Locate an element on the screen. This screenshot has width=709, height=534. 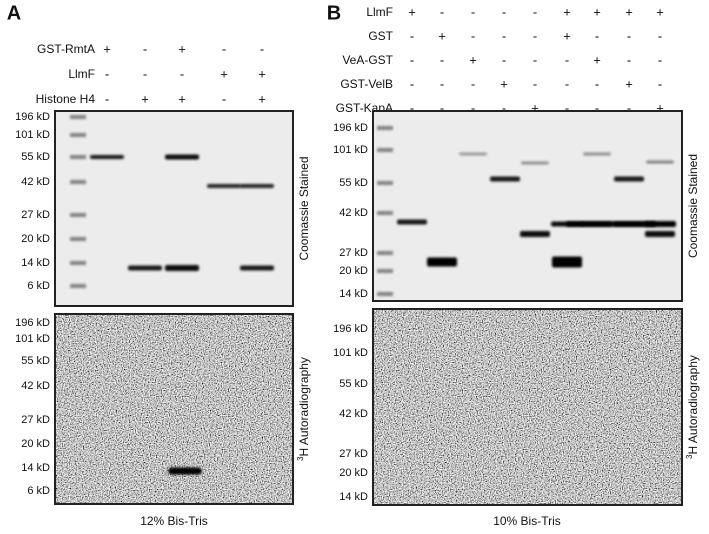
marker-label: 14 kD is located at coordinates (353, 294).